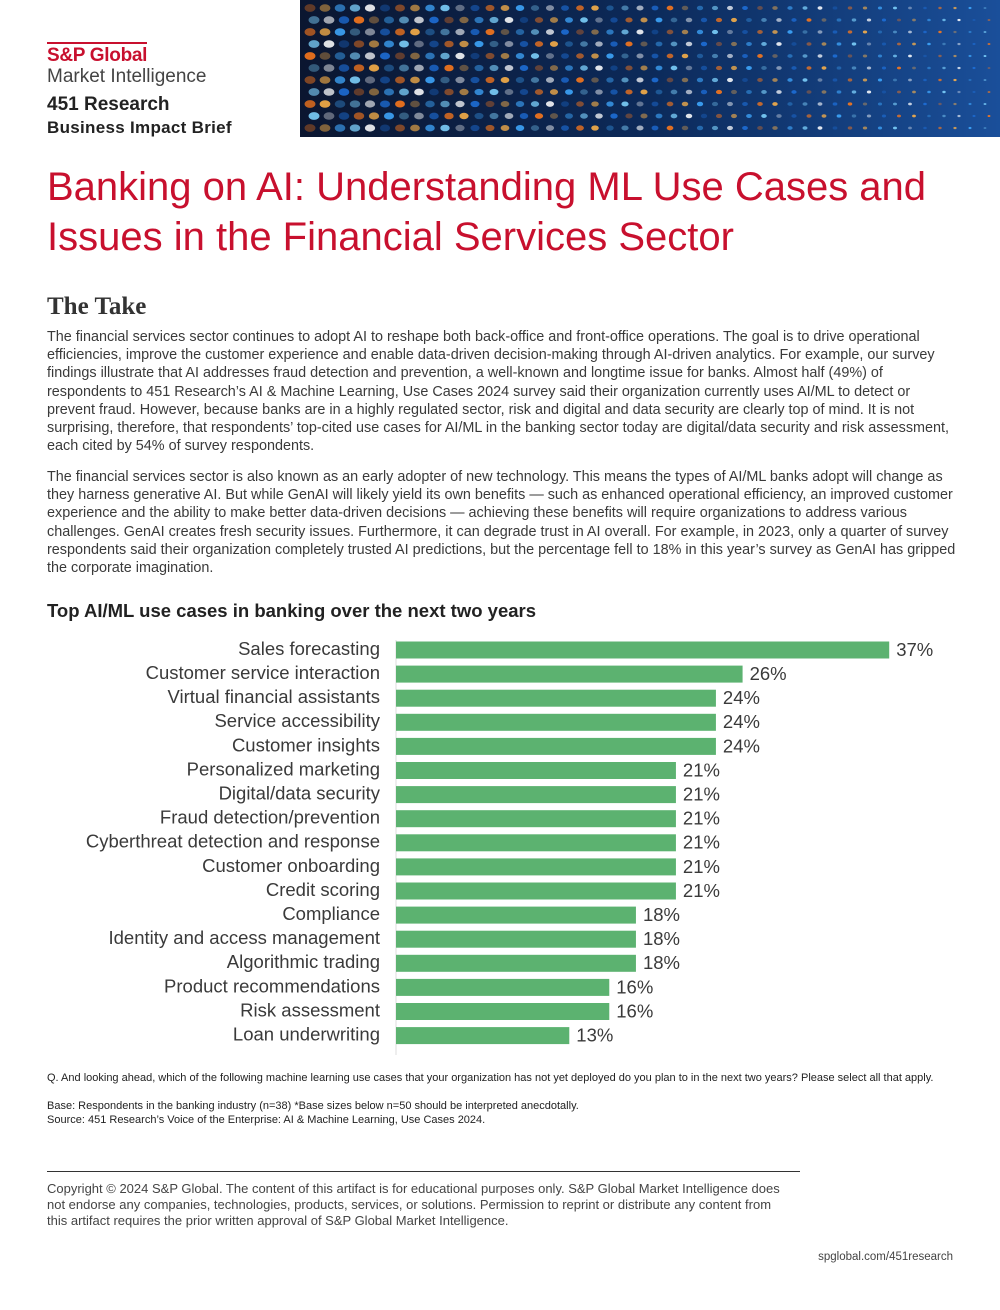 The height and width of the screenshot is (1310, 1000). Describe the element at coordinates (701, 793) in the screenshot. I see `value-label: 21%` at that location.